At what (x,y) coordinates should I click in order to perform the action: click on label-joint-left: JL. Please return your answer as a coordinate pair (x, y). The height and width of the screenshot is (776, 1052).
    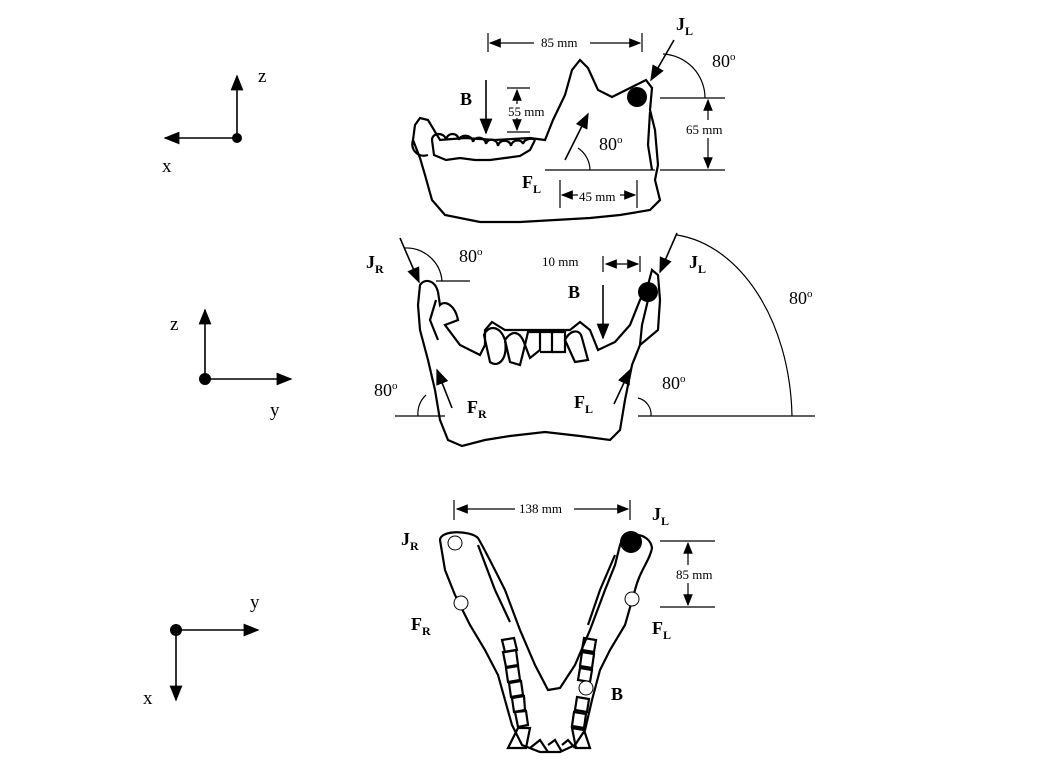
    Looking at the image, I should click on (660, 516).